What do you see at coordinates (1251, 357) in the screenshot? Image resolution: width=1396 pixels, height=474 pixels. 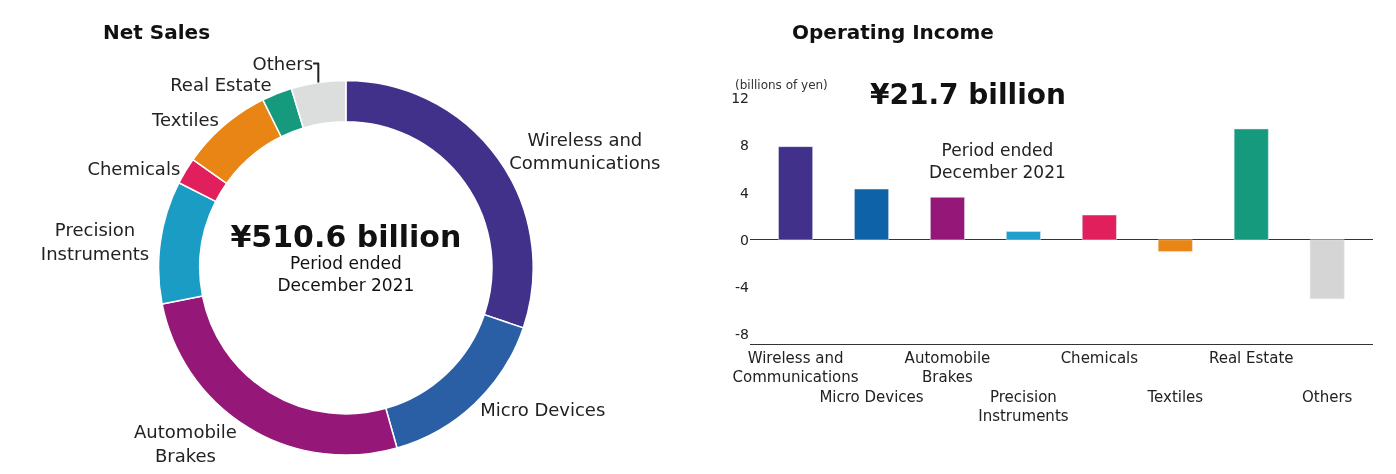 I see `x-tick-label: Real Estate` at bounding box center [1251, 357].